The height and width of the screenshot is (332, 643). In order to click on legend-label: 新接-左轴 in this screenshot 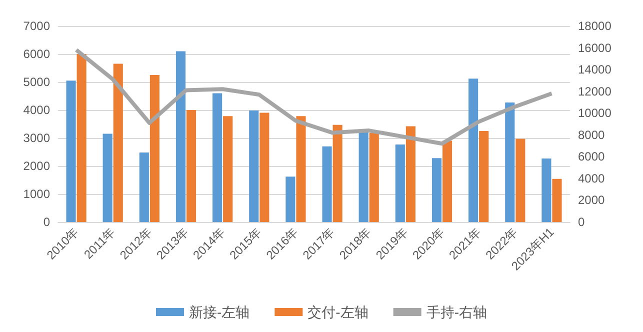, I will do `click(219, 312)`.